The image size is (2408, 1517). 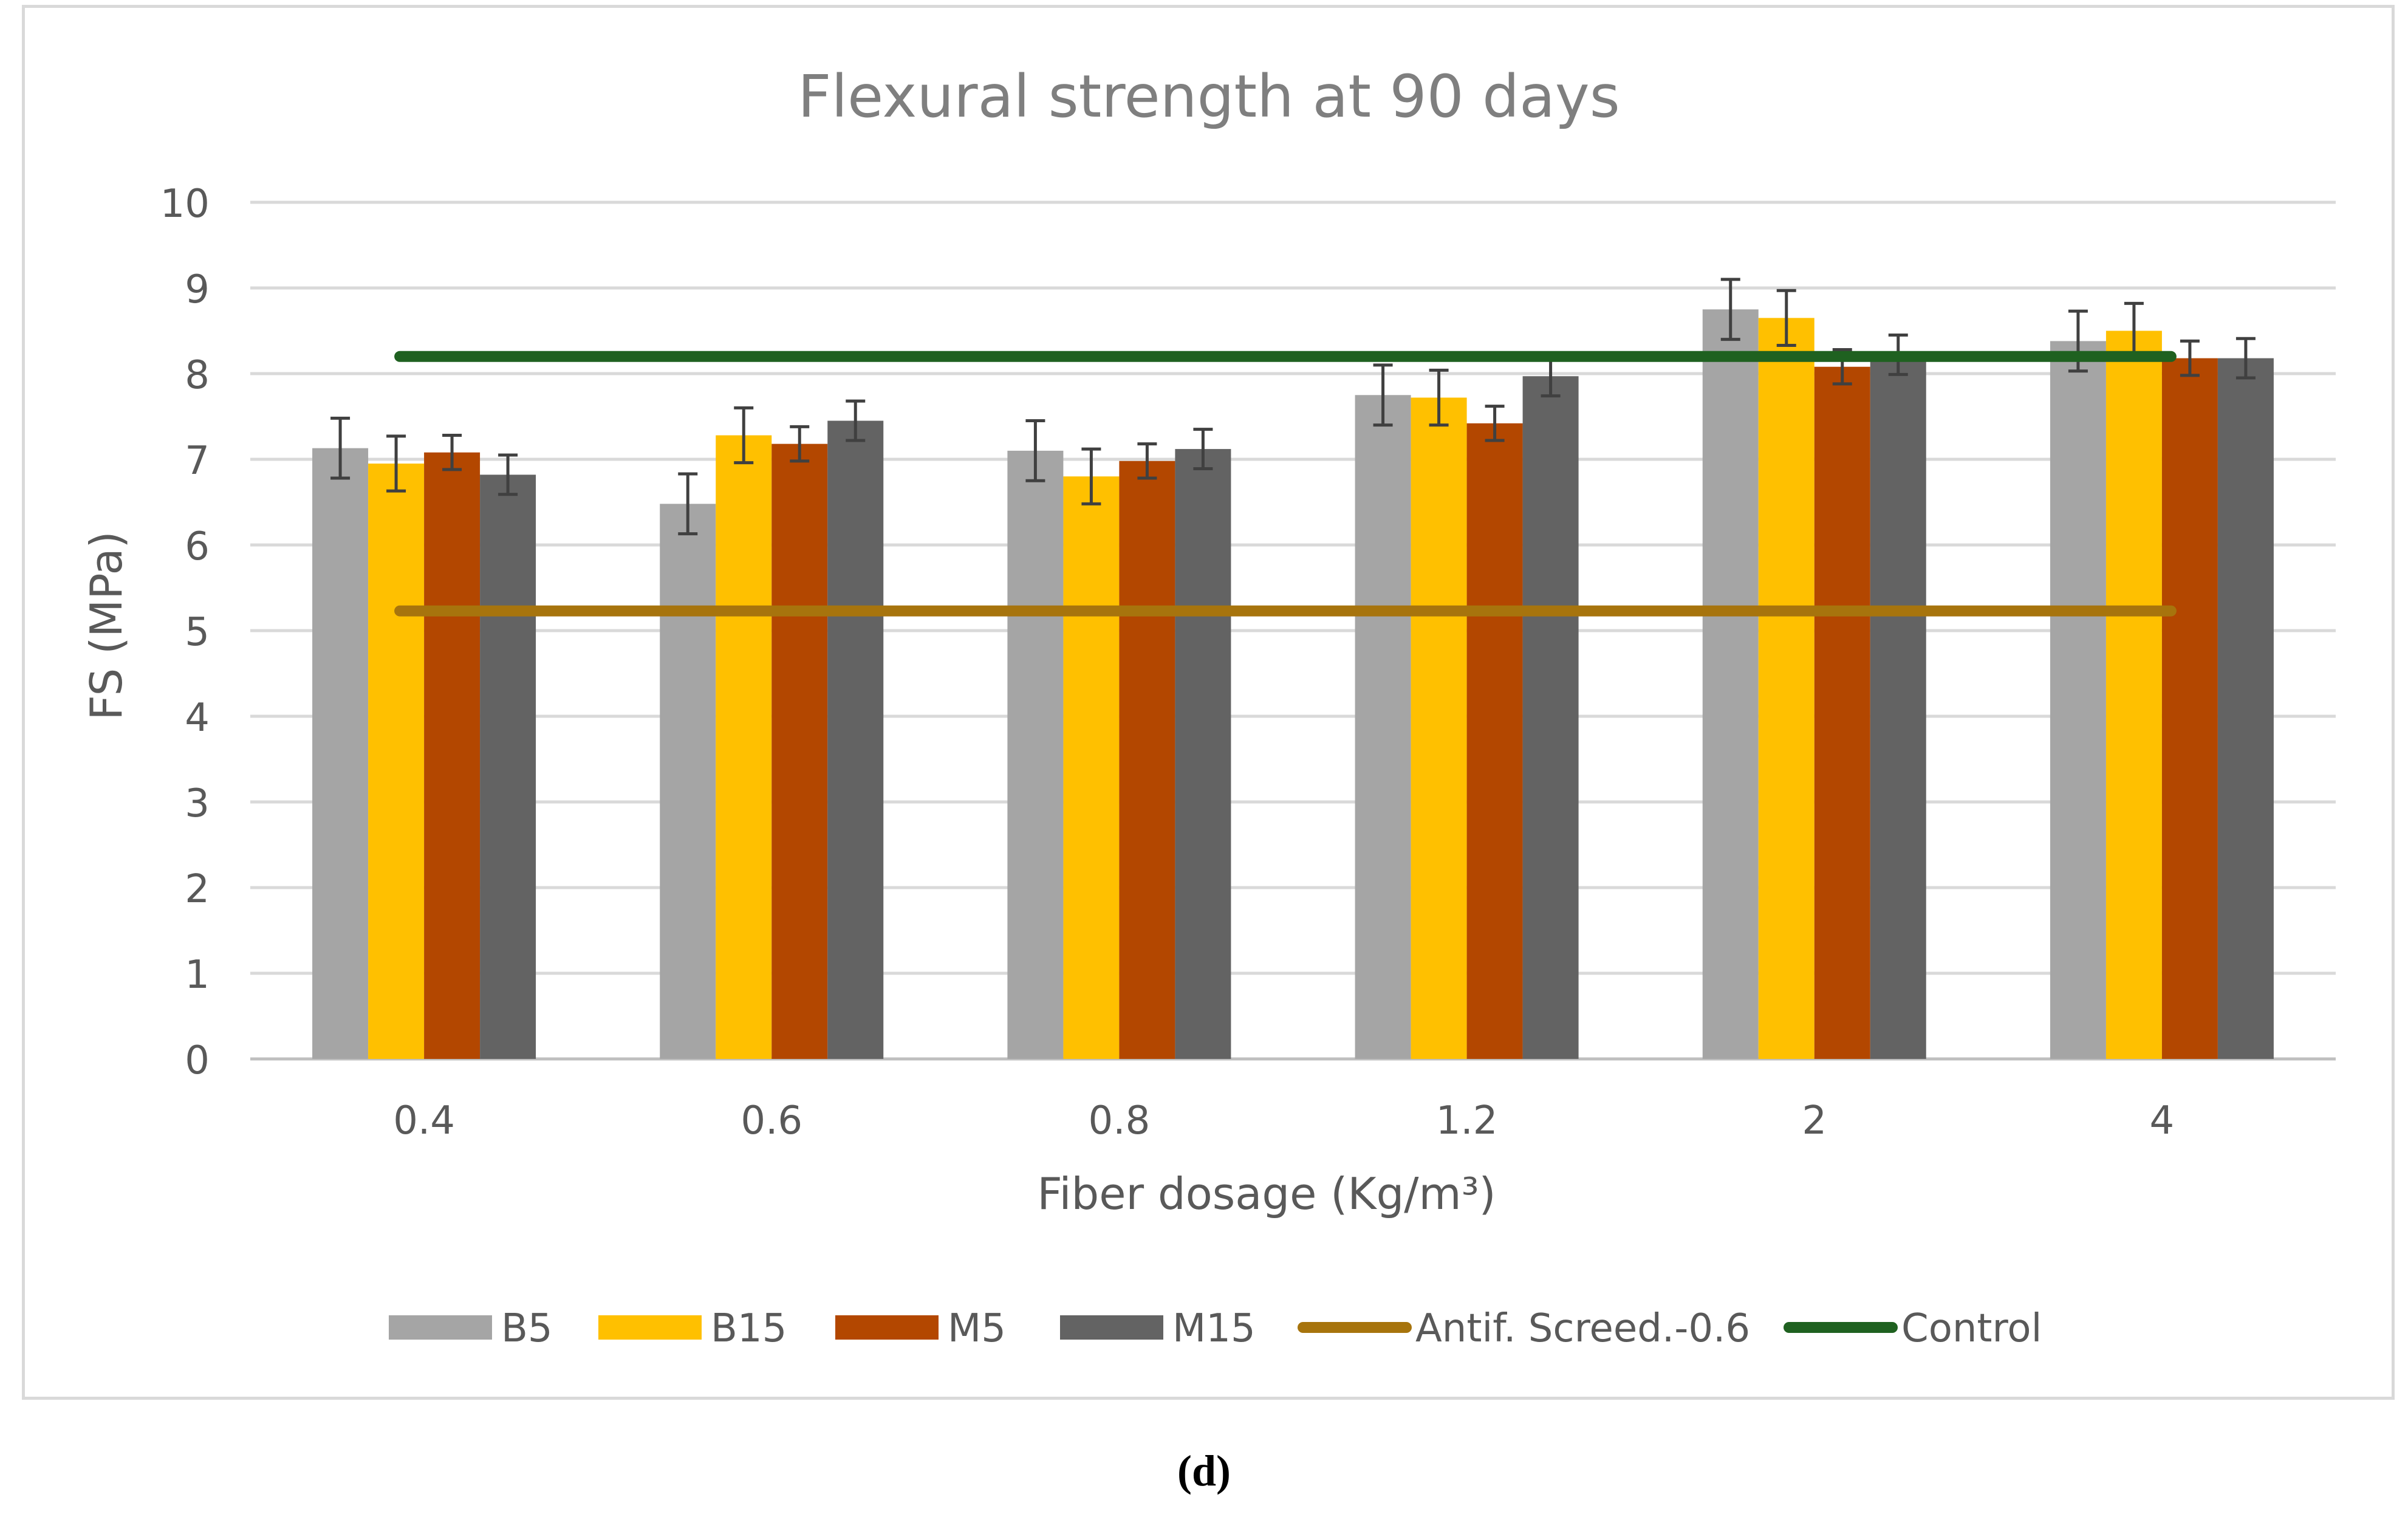 I want to click on bar-m15-1.2, so click(x=1550, y=717).